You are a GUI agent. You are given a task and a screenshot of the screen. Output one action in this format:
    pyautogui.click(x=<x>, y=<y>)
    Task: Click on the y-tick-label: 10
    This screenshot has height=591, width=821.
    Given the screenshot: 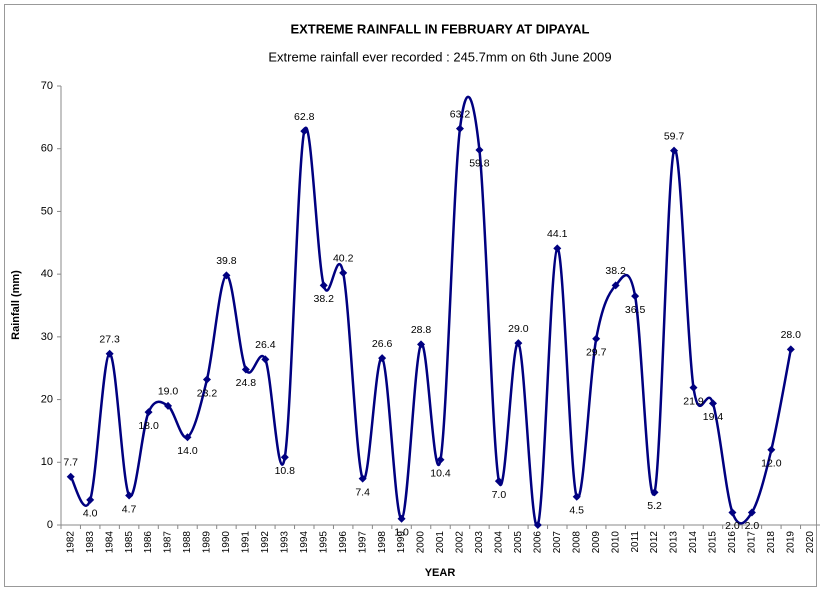 What is the action you would take?
    pyautogui.click(x=47, y=462)
    